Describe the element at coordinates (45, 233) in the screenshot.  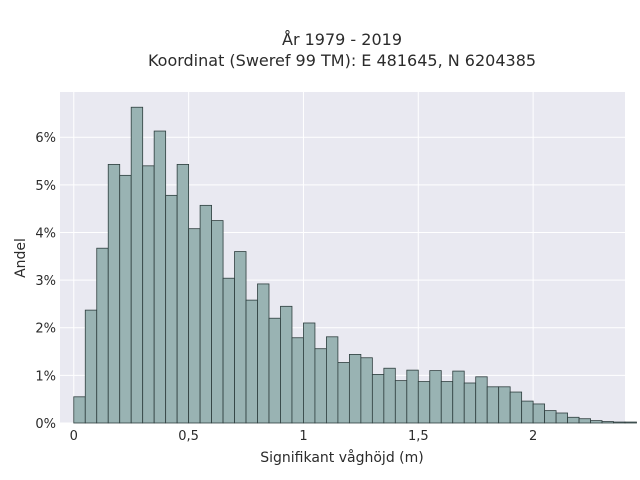
I see `y-tick-label: 4%` at that location.